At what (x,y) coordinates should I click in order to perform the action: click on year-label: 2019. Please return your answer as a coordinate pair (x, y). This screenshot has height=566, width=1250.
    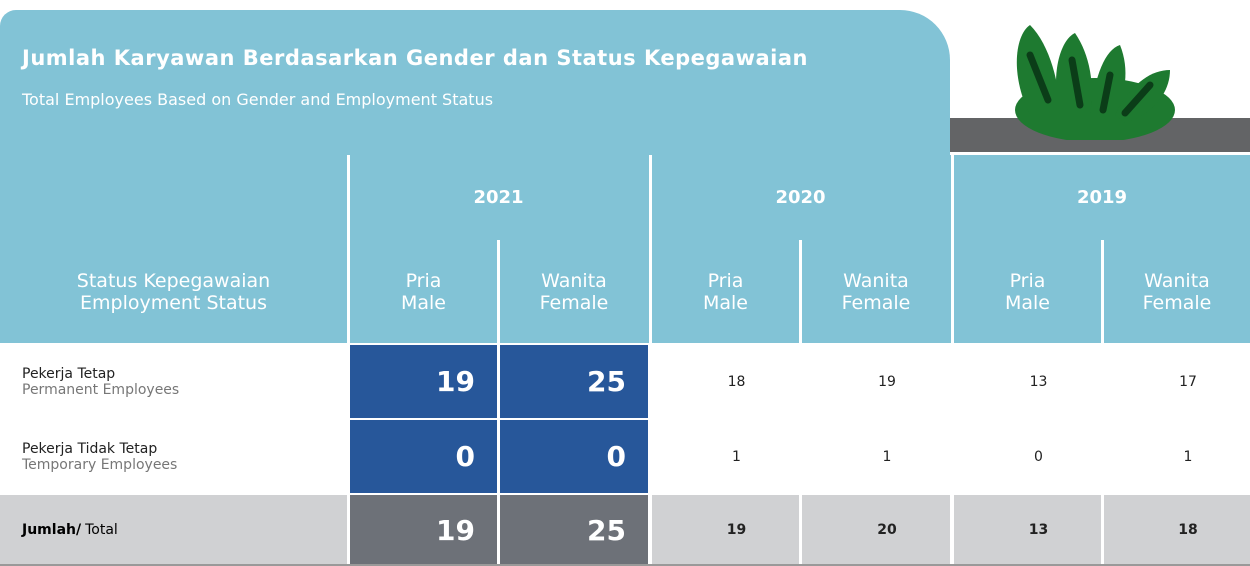
    Looking at the image, I should click on (1102, 197).